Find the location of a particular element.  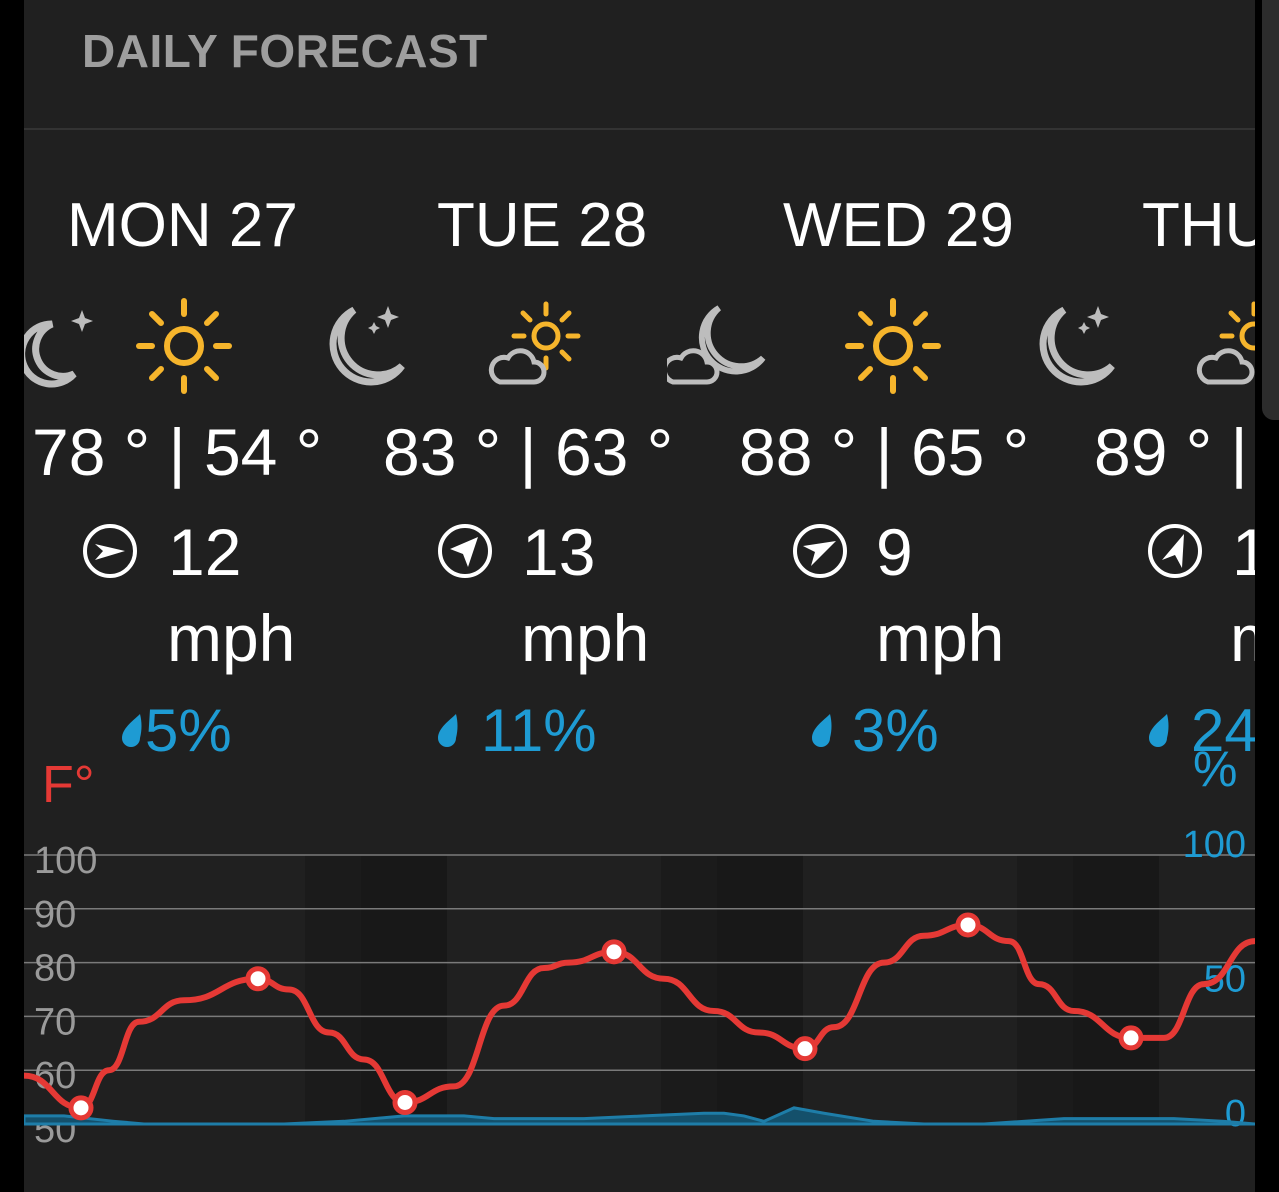

left-axis-tick: 90 is located at coordinates (55, 915).